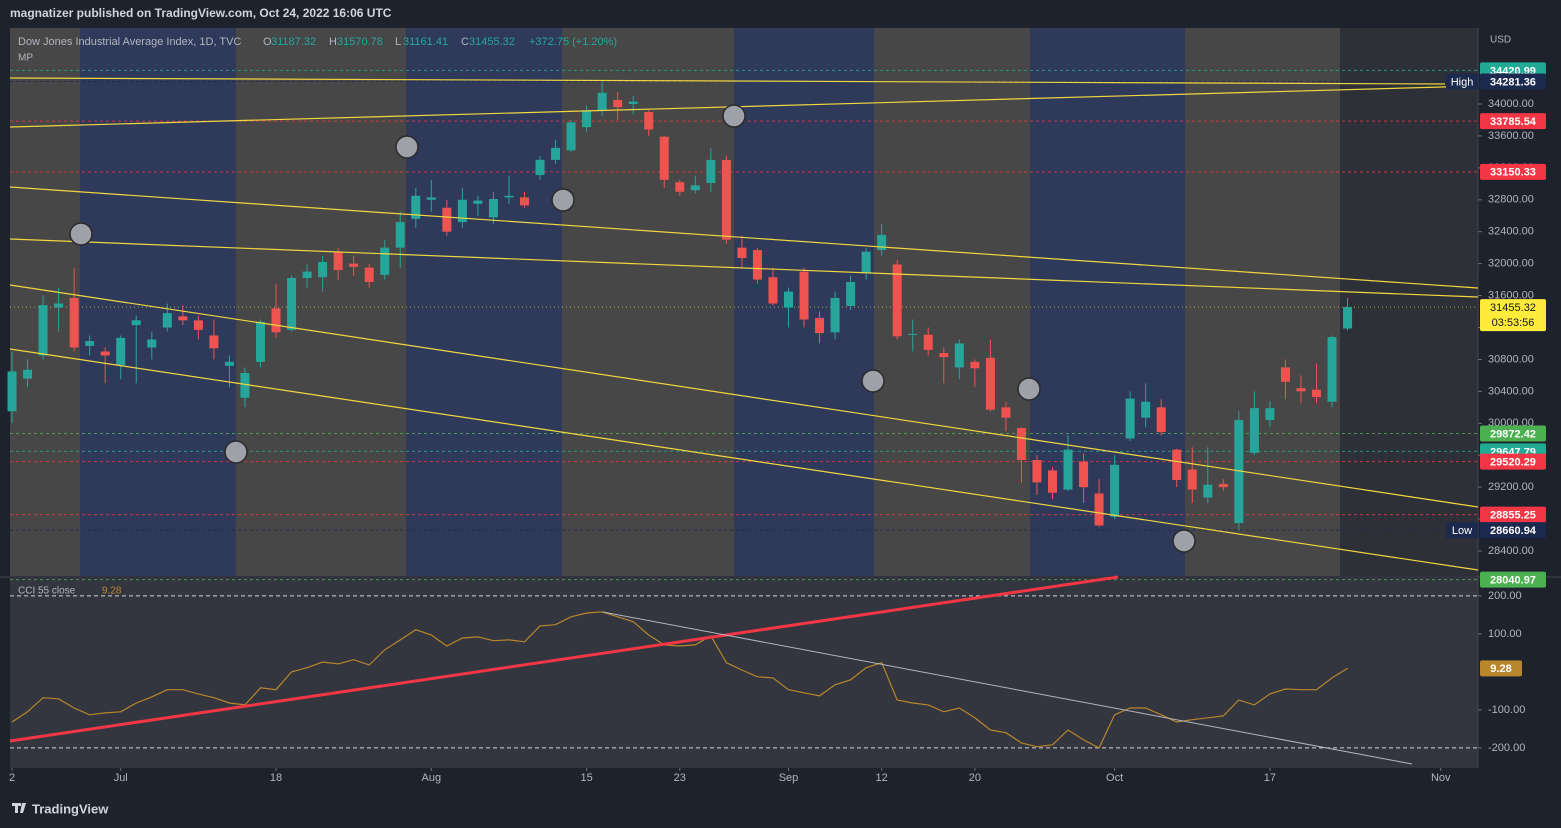 The image size is (1561, 828). I want to click on price-level-label: 28855.25, so click(1513, 516).